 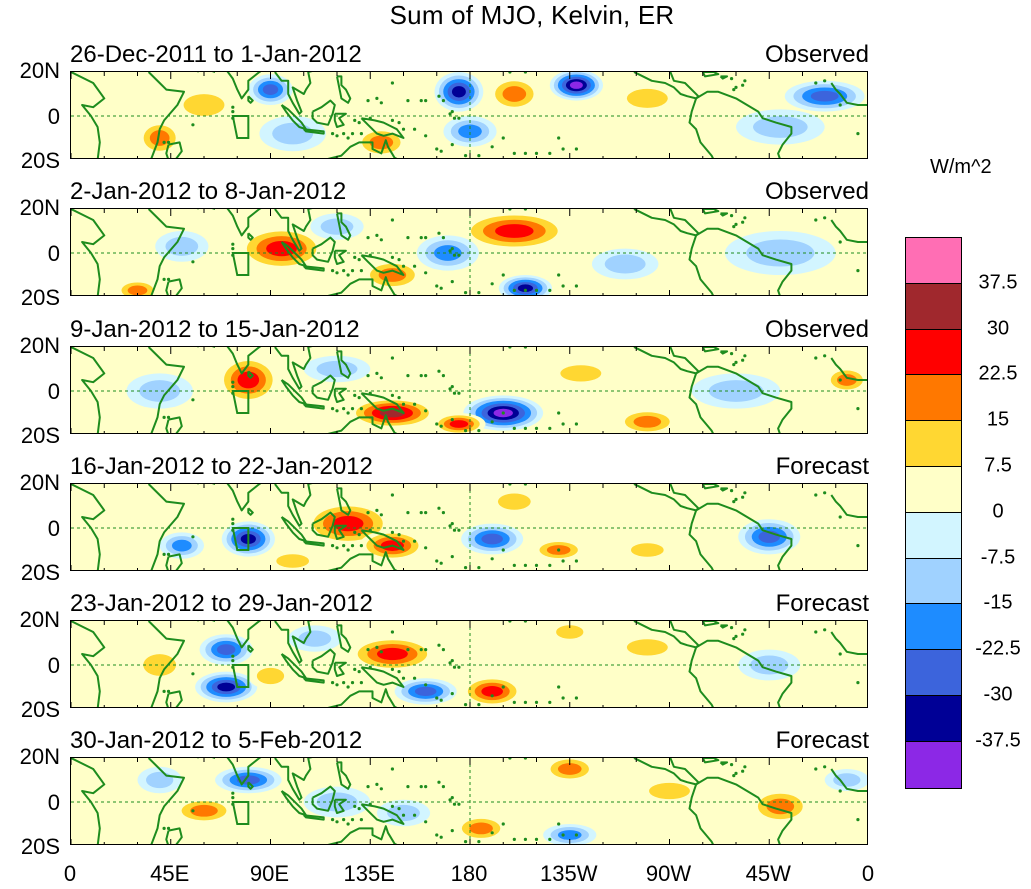 I want to click on colorbar-label: 22.5, so click(x=998, y=373).